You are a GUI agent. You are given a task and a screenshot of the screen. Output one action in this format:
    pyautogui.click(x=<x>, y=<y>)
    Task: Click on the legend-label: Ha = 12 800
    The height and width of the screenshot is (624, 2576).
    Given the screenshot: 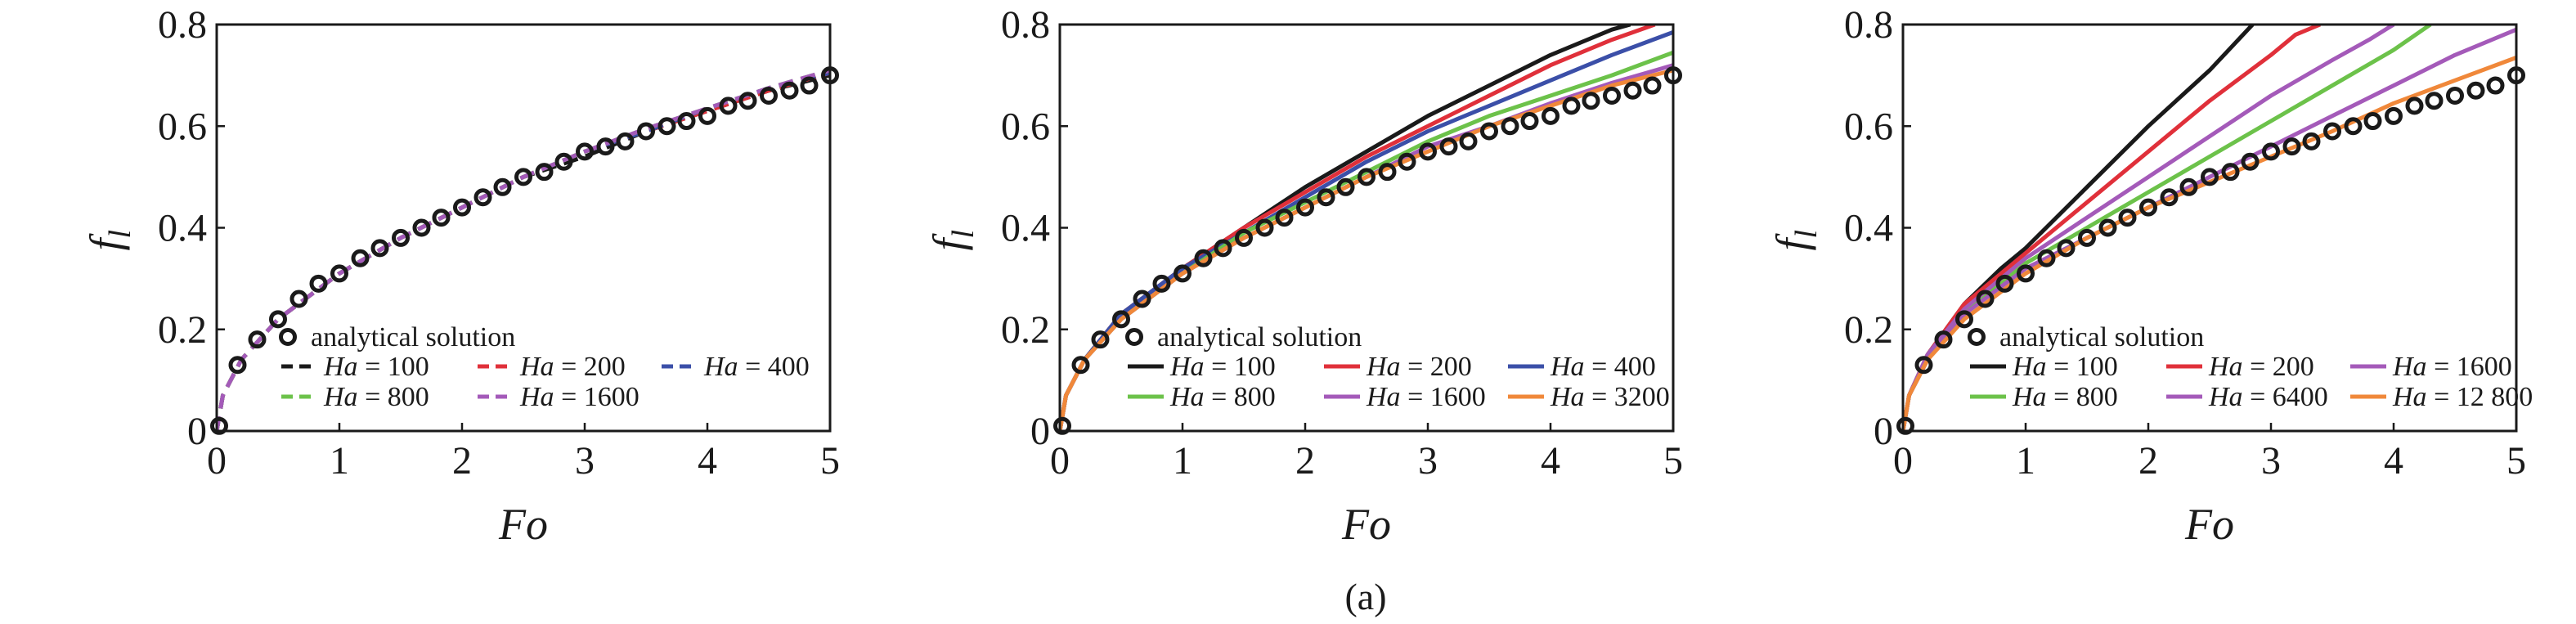 What is the action you would take?
    pyautogui.click(x=2463, y=397)
    